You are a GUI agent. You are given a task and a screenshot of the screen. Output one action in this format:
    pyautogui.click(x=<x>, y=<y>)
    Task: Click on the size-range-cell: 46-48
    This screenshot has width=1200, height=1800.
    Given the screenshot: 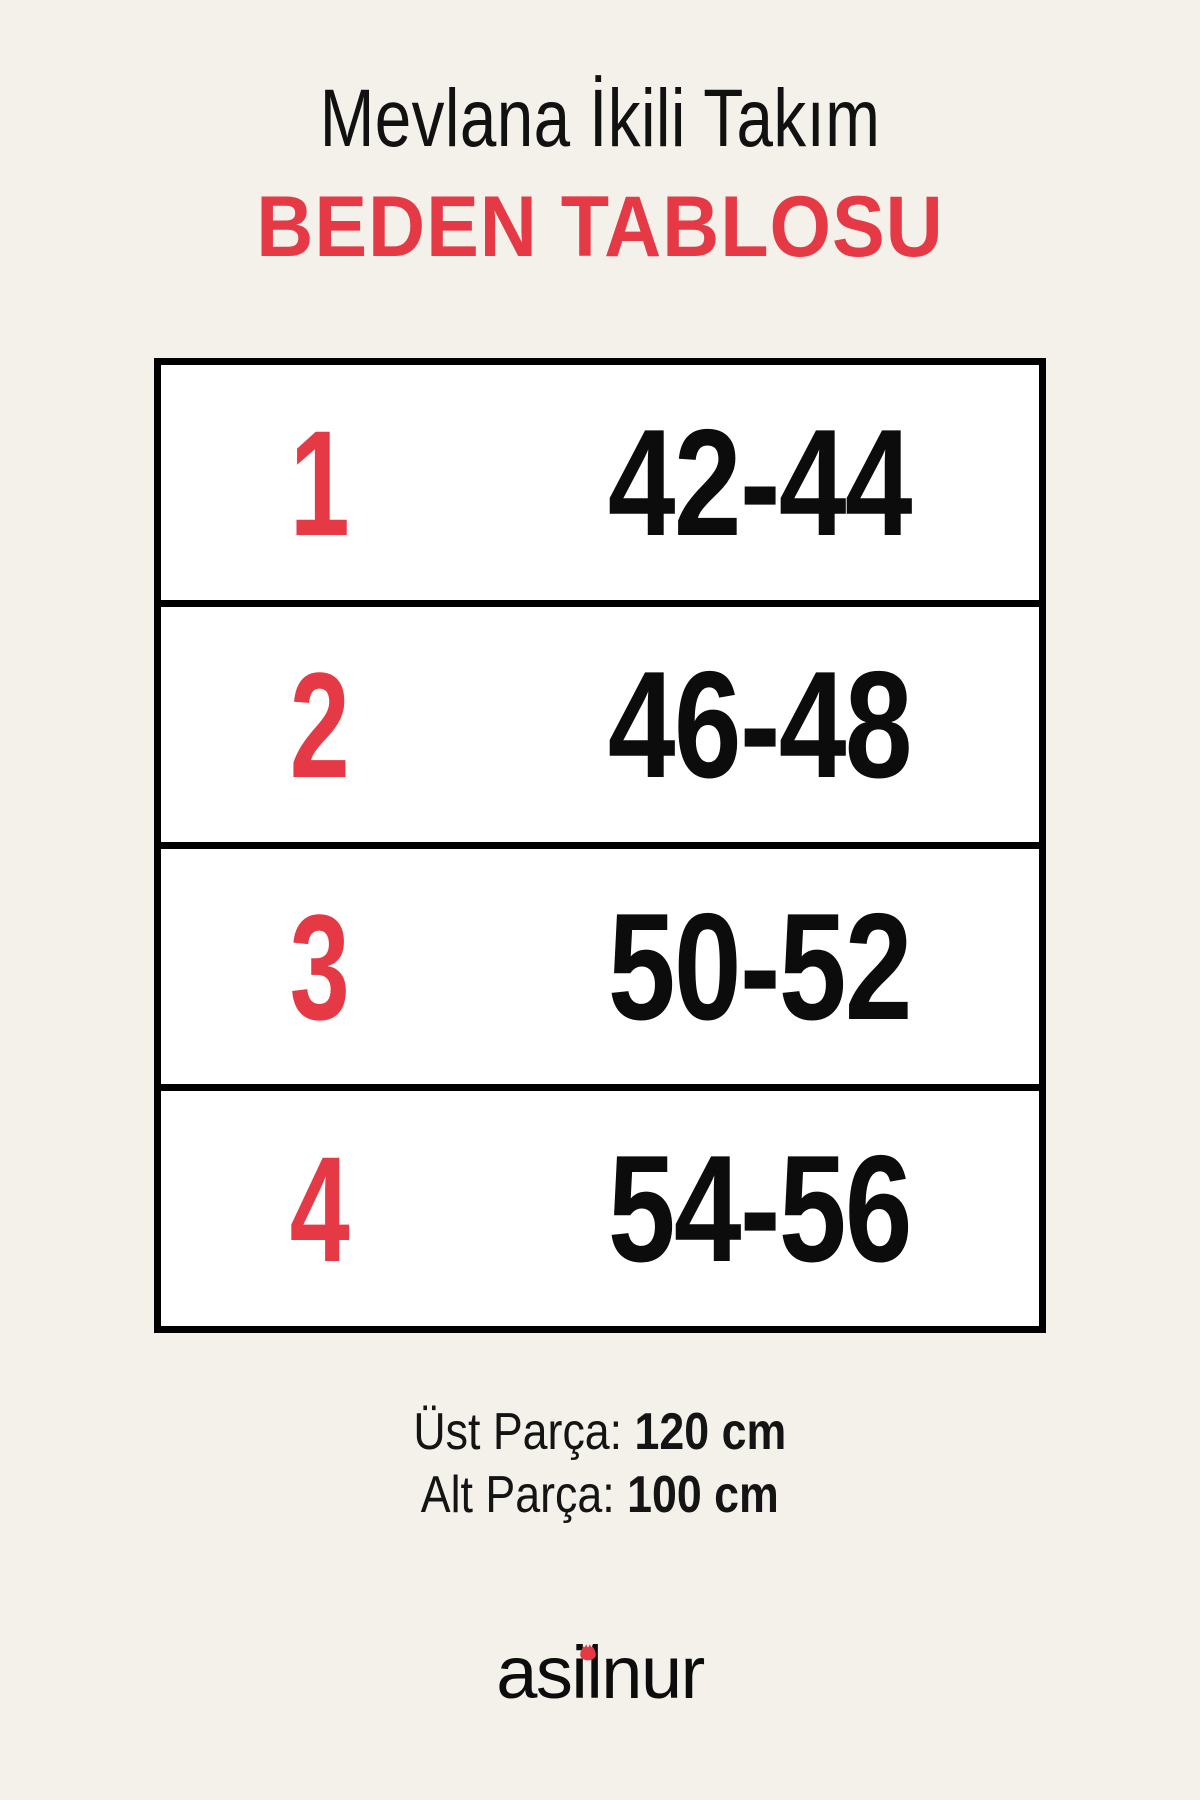 What is the action you would take?
    pyautogui.click(x=761, y=723)
    